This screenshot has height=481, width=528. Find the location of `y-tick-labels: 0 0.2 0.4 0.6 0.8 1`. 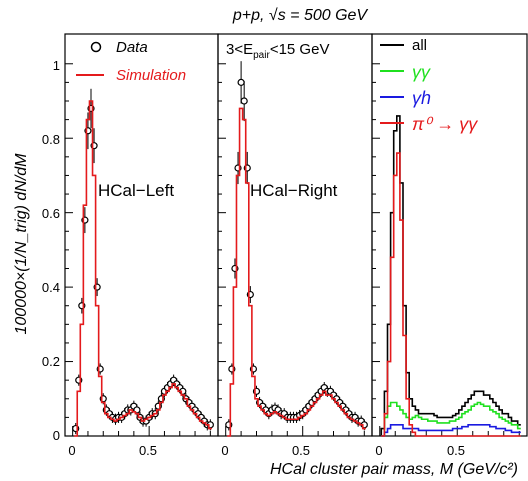

y-tick-labels: 0 0.2 0.4 0.6 0.8 1 is located at coordinates (51, 250).